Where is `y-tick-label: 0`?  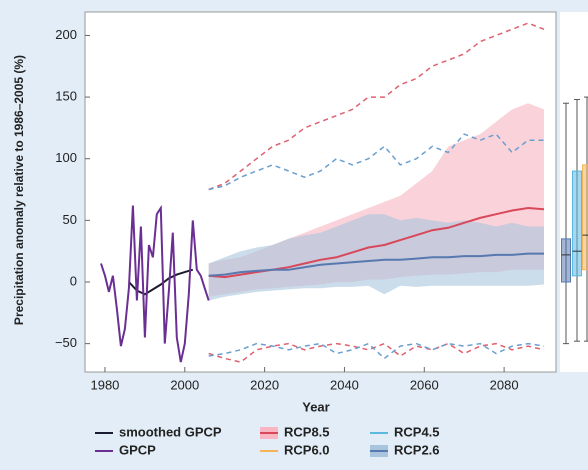
y-tick-label: 0 is located at coordinates (73, 280).